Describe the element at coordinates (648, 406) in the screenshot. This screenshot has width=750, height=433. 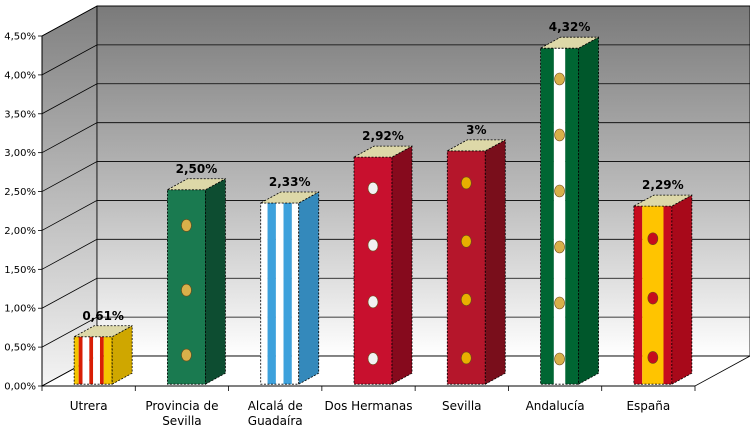
I see `x-tick-label: España` at that location.